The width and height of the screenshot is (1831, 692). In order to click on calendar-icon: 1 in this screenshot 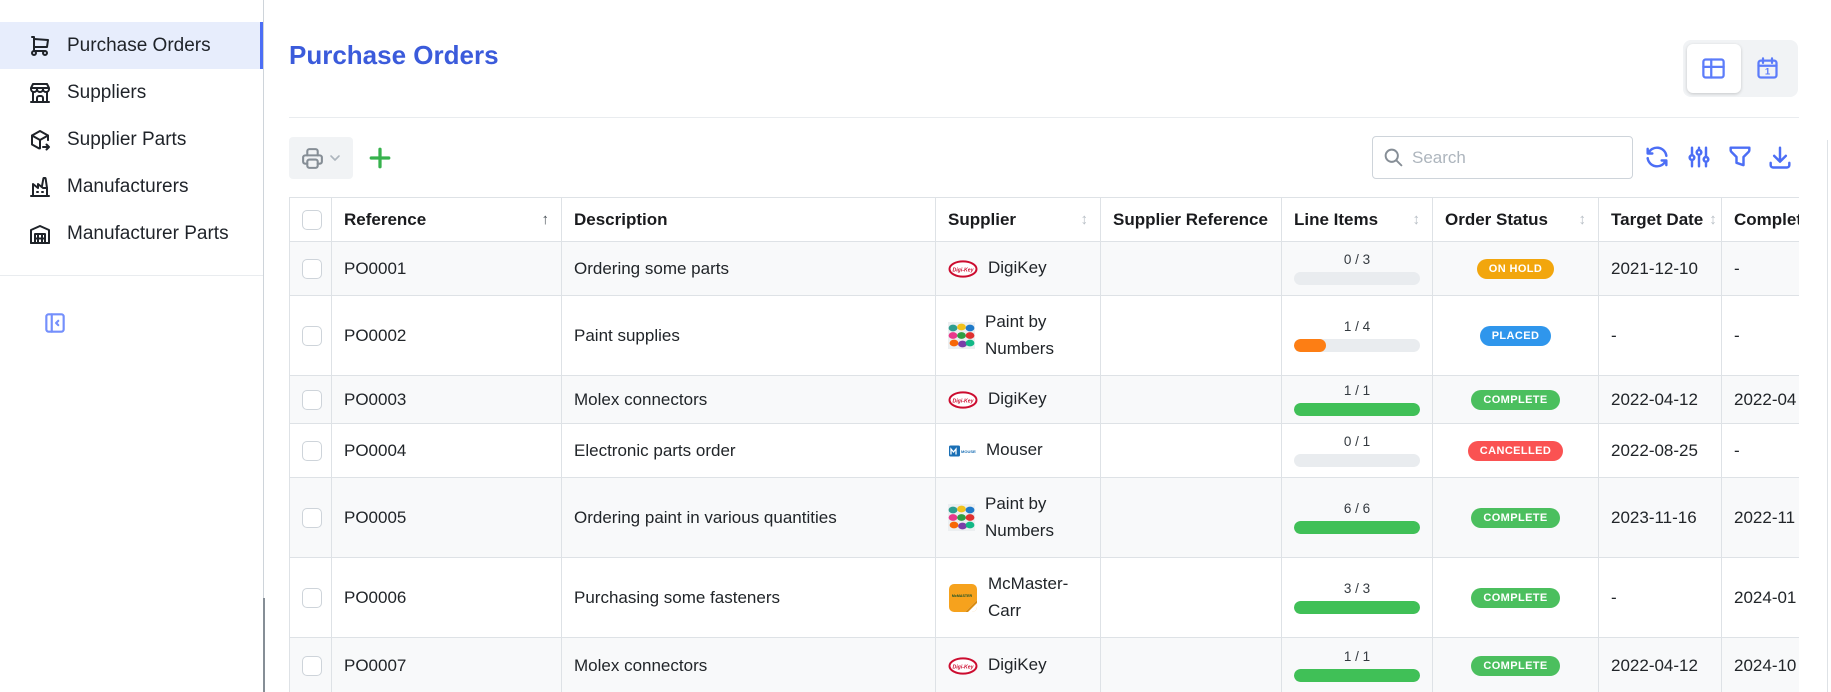, I will do `click(1767, 68)`.